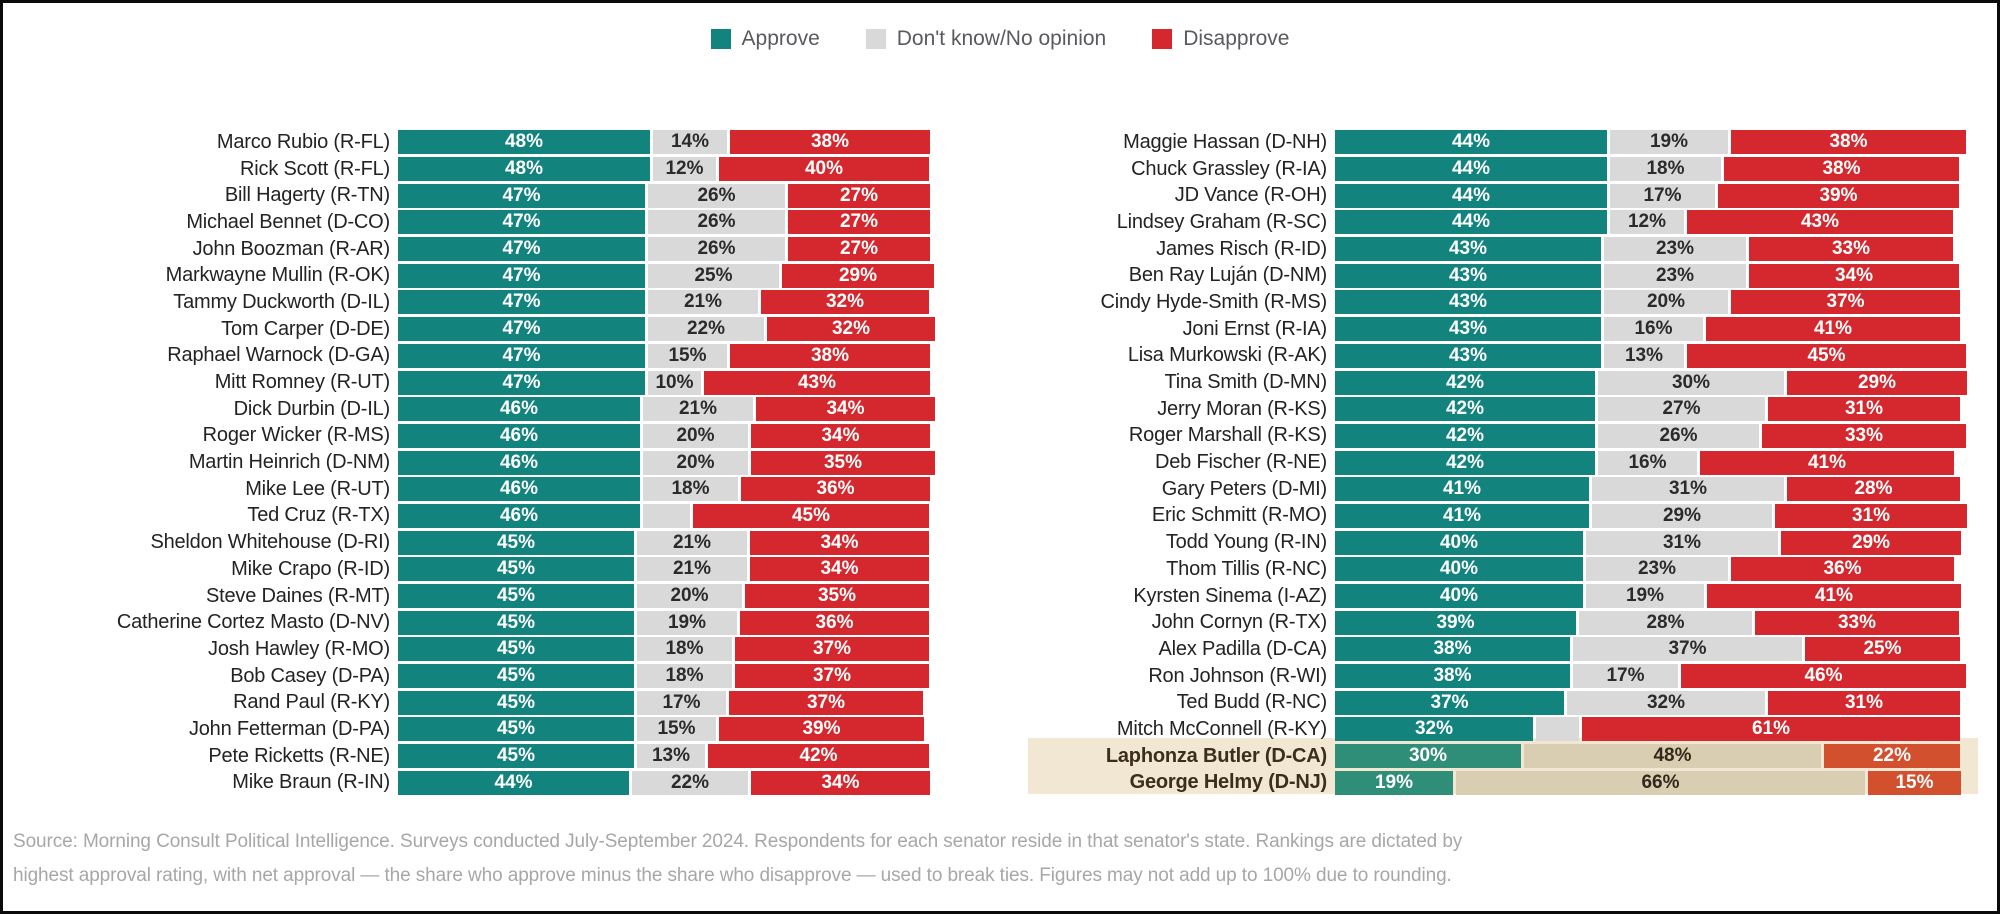 The width and height of the screenshot is (2000, 914). What do you see at coordinates (664, 222) in the screenshot?
I see `stacked-bar: 47% 26% 27%` at bounding box center [664, 222].